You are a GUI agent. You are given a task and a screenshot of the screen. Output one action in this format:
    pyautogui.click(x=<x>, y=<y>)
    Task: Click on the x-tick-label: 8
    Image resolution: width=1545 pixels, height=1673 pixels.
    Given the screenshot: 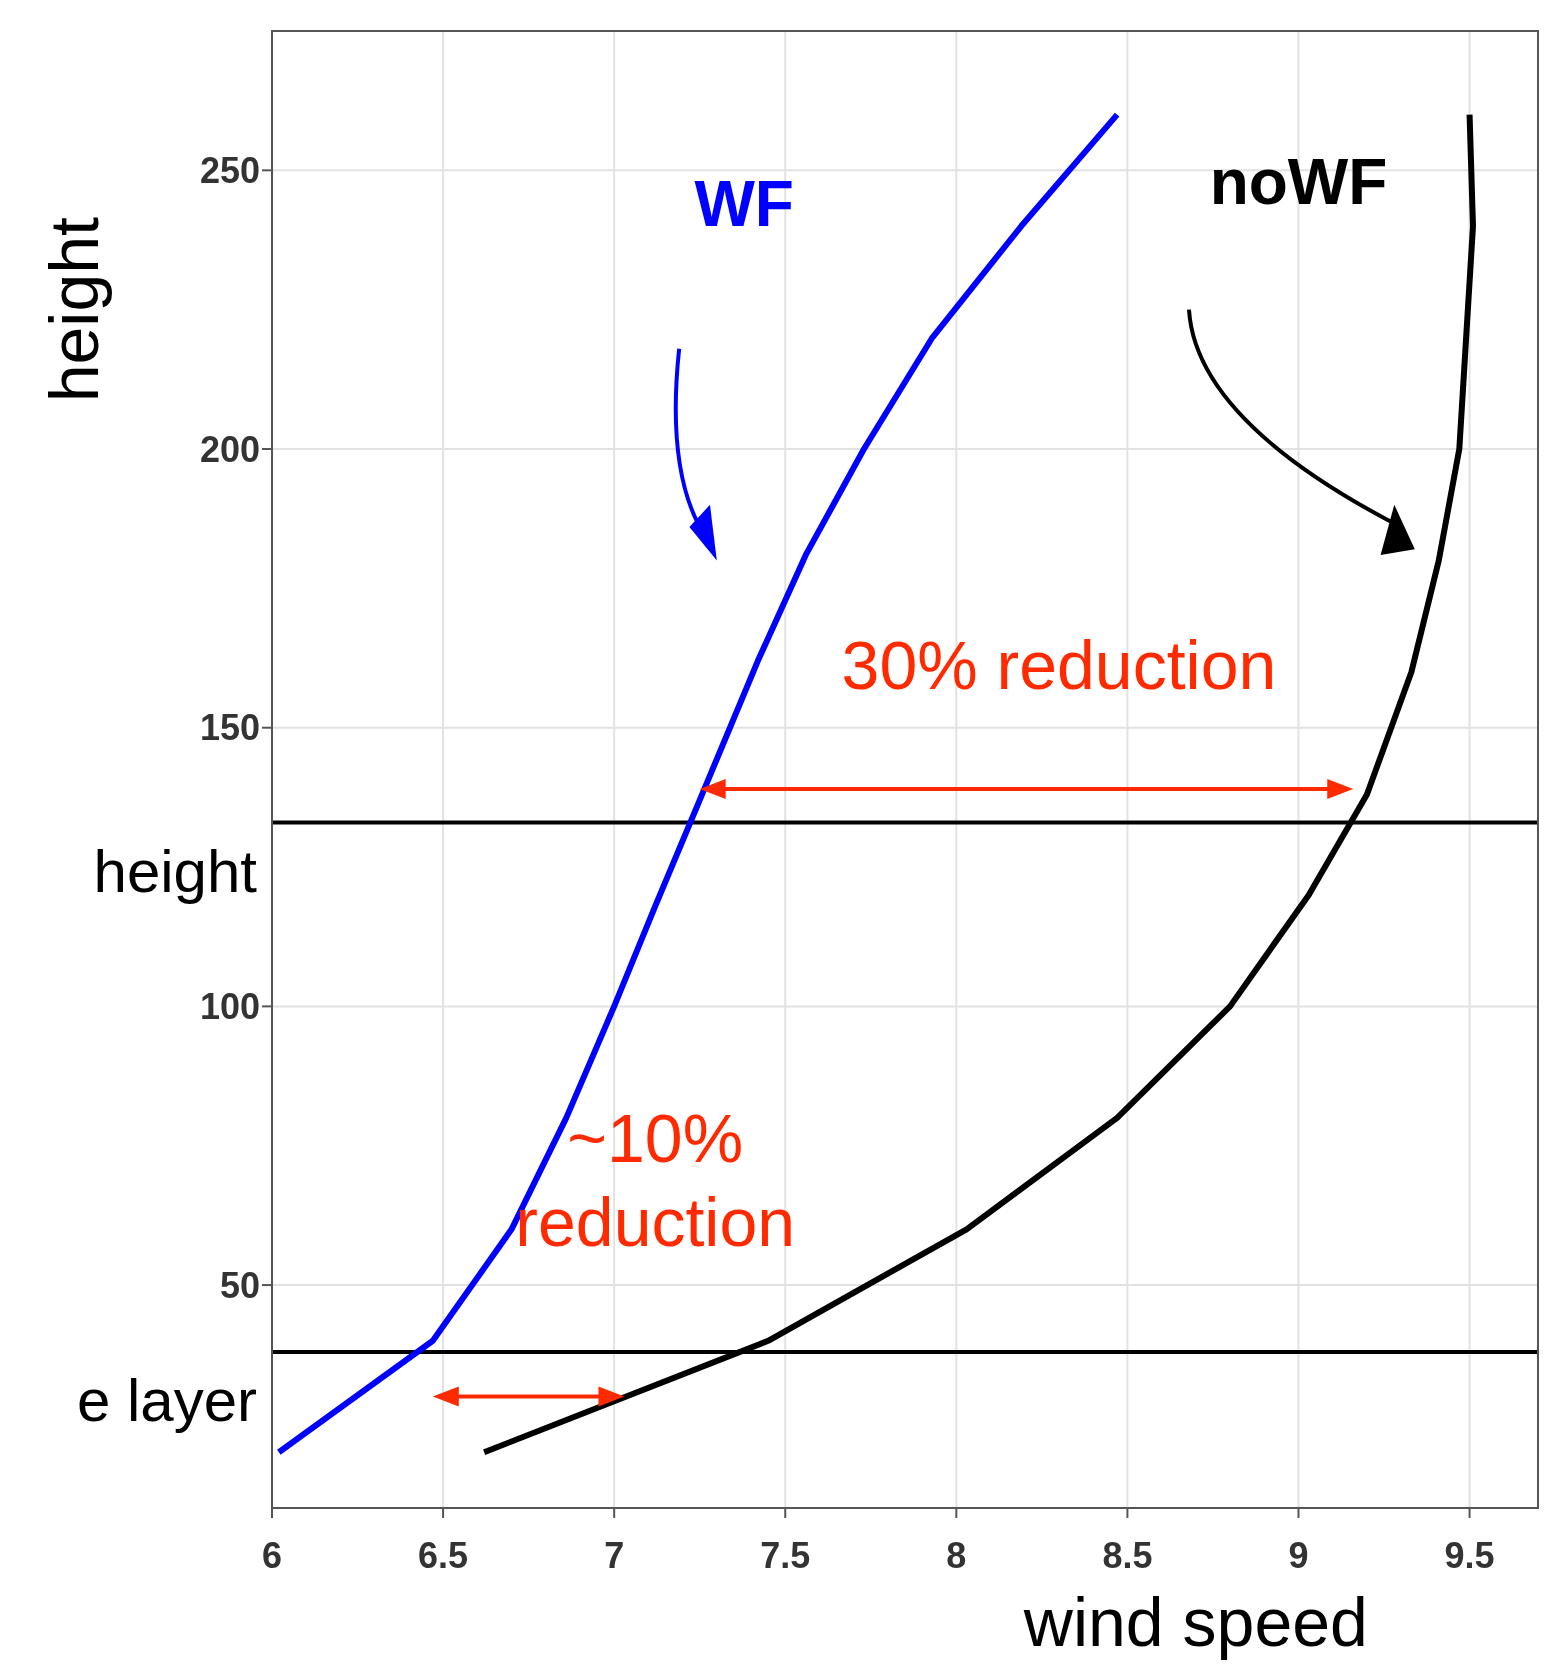 What is the action you would take?
    pyautogui.click(x=956, y=1555)
    